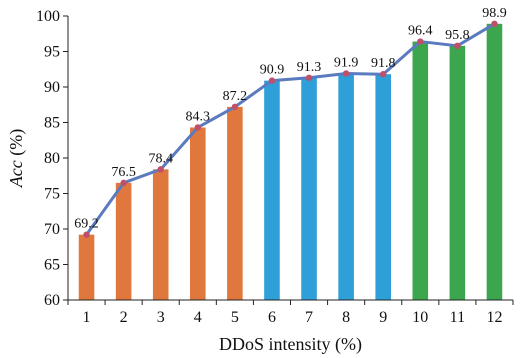  Describe the element at coordinates (383, 63) in the screenshot. I see `data-label-9: 91.8` at that location.